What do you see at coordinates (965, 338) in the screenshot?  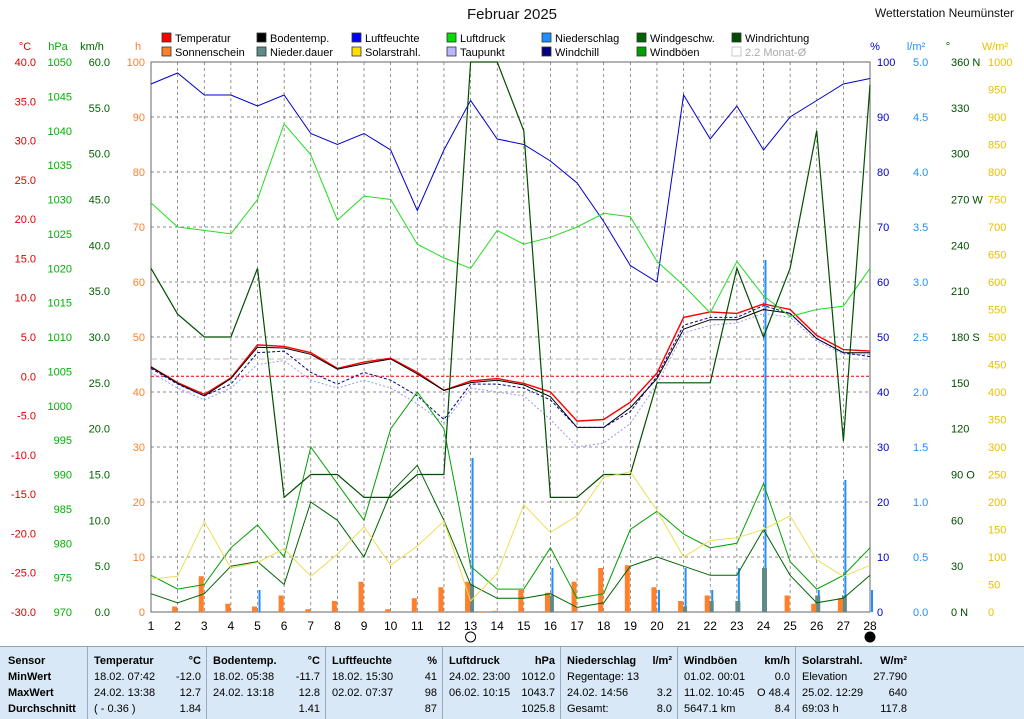 I see `direction-tick-label: 180 S` at bounding box center [965, 338].